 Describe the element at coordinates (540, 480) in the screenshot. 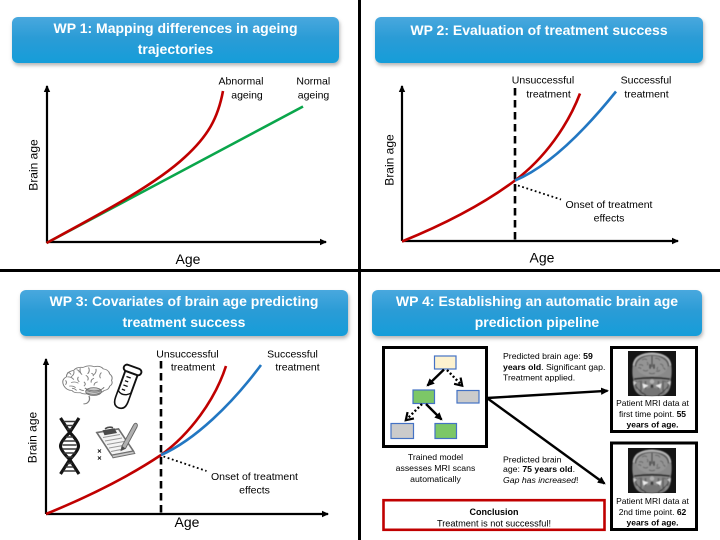

I see `svg-text: Gap has increased!` at that location.